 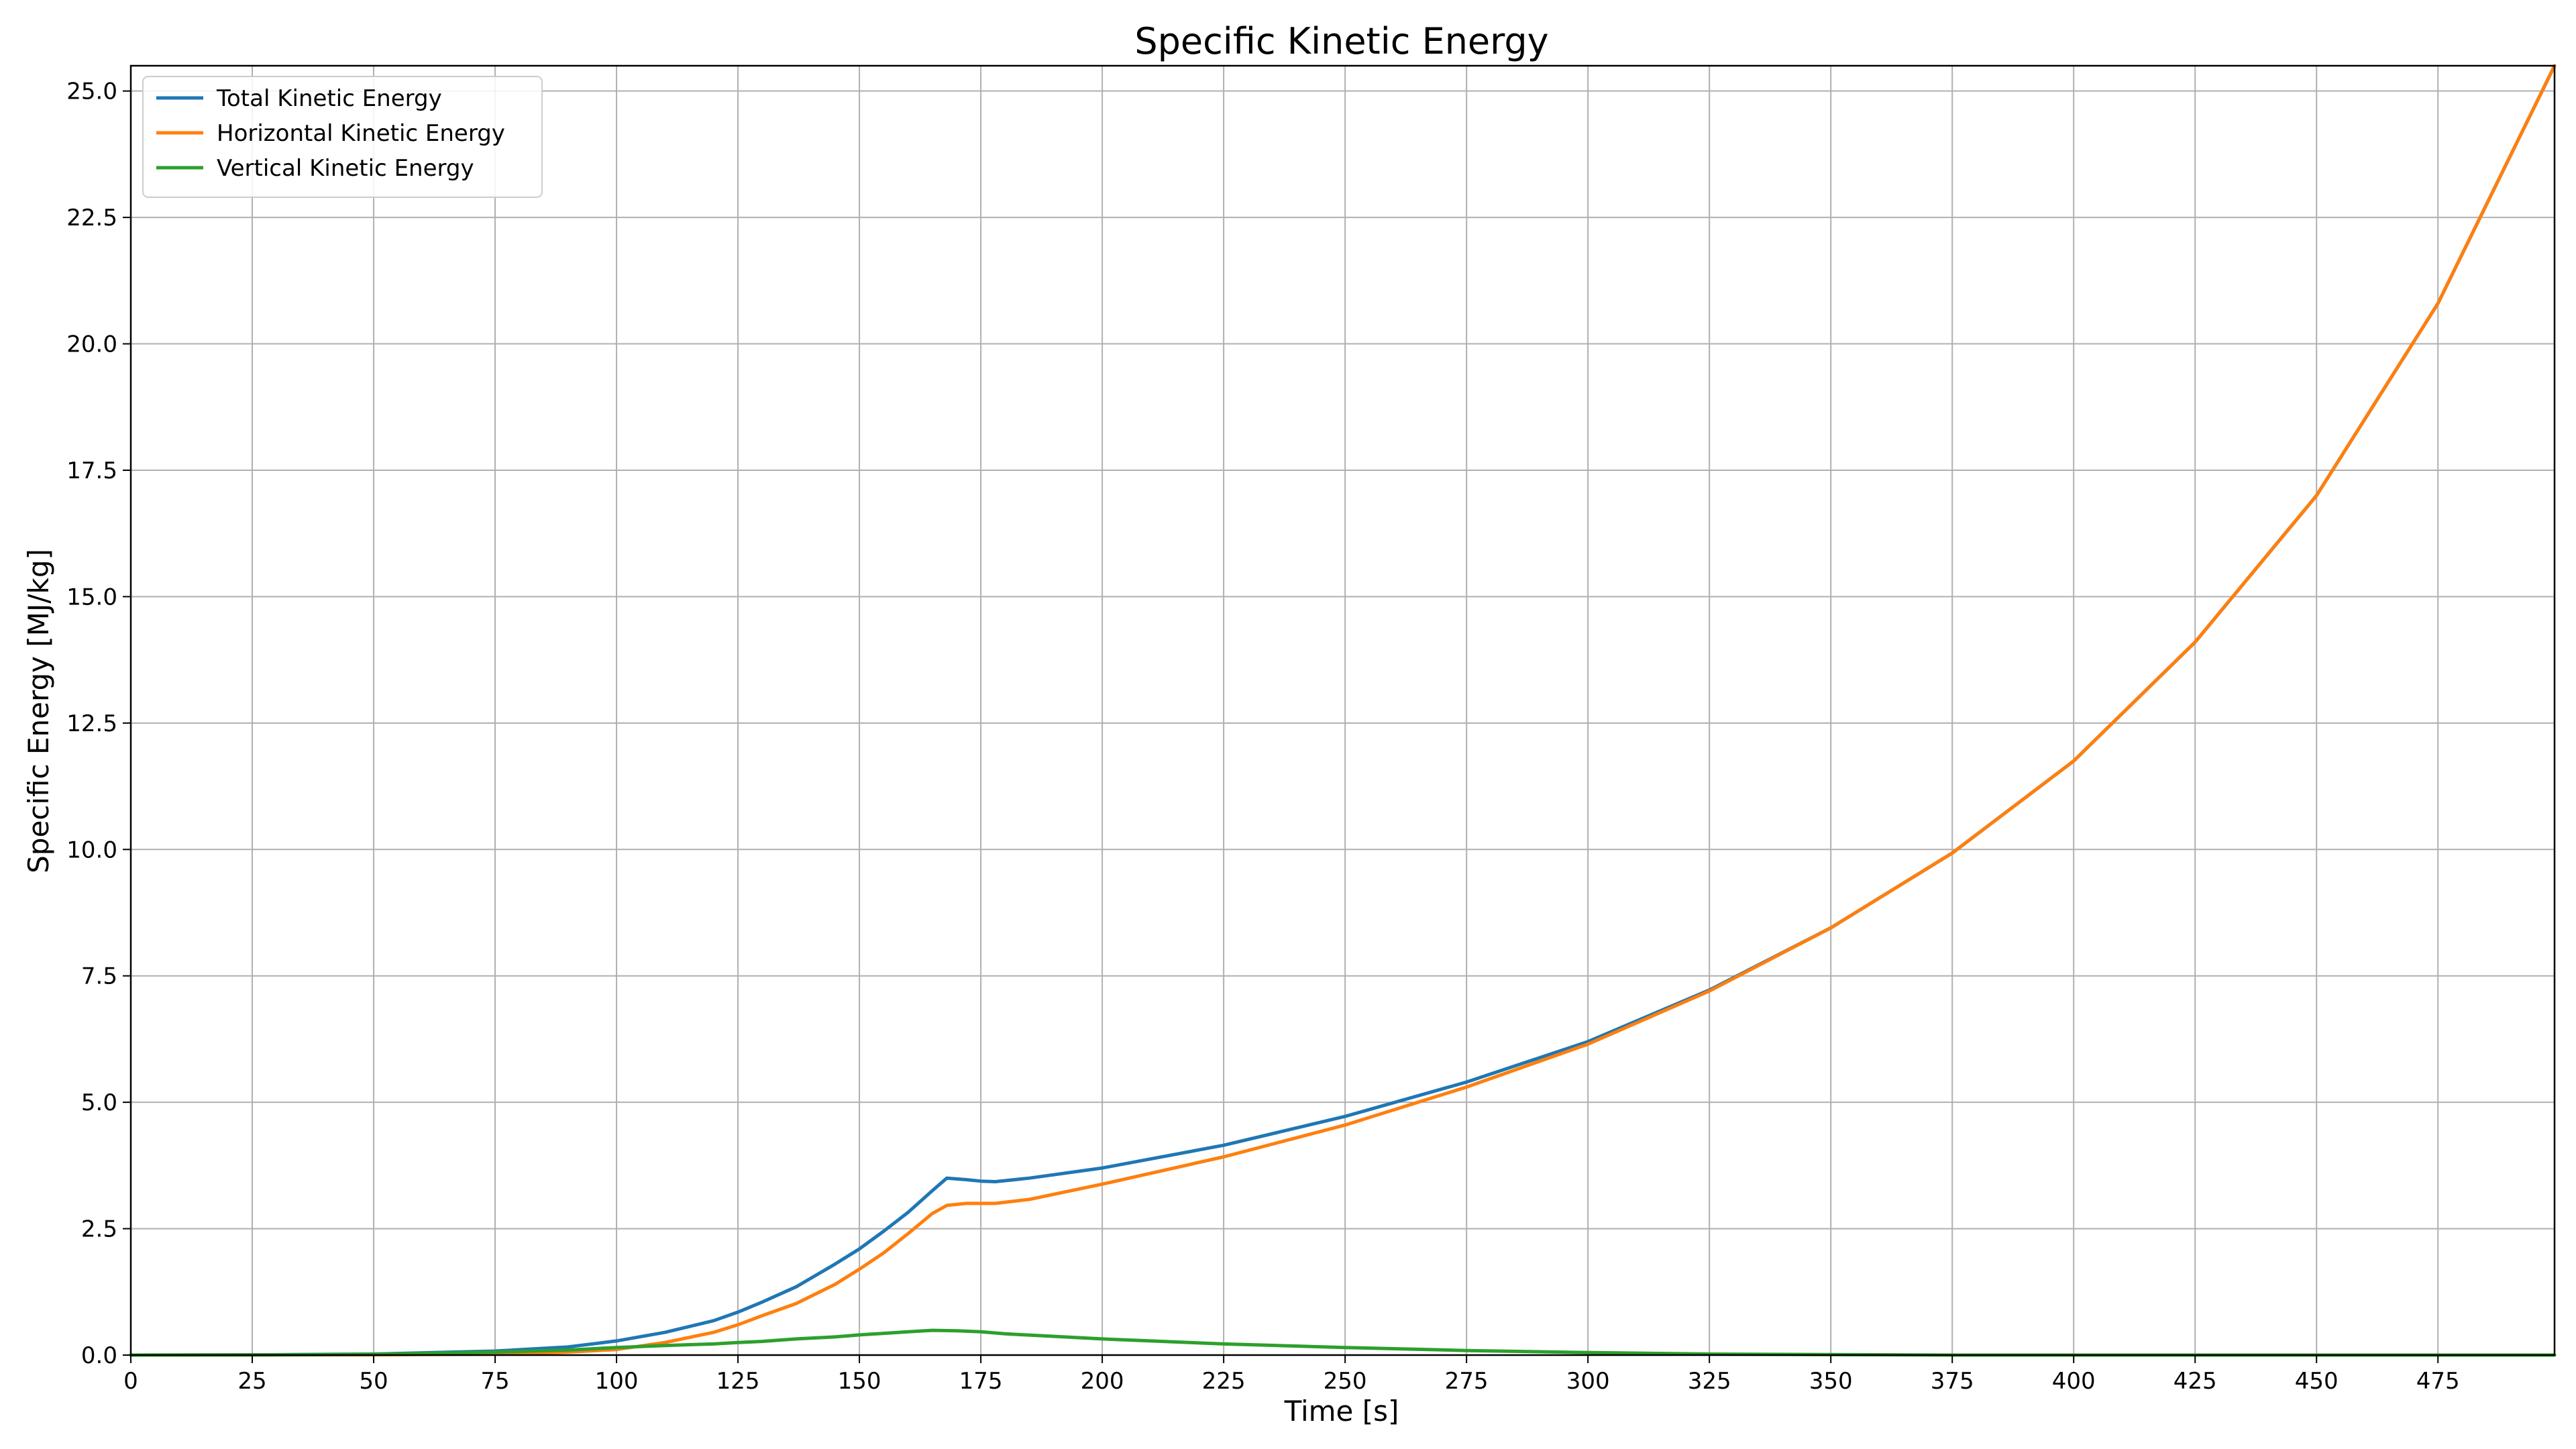 What do you see at coordinates (1588, 1381) in the screenshot?
I see `x-tick-label: 300` at bounding box center [1588, 1381].